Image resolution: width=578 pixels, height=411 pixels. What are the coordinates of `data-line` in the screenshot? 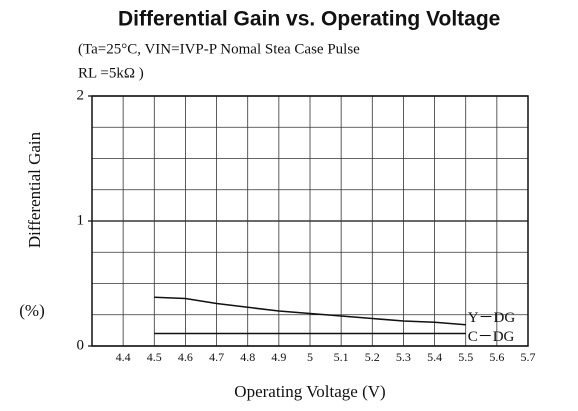 It's located at (310, 311).